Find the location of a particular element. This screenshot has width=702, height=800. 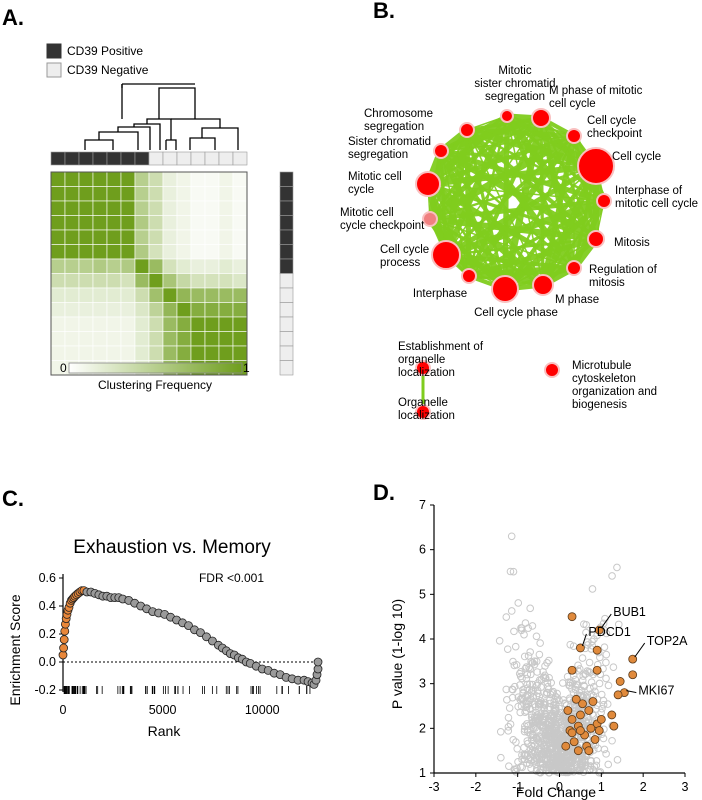

sample-cell is located at coordinates (184, 158).